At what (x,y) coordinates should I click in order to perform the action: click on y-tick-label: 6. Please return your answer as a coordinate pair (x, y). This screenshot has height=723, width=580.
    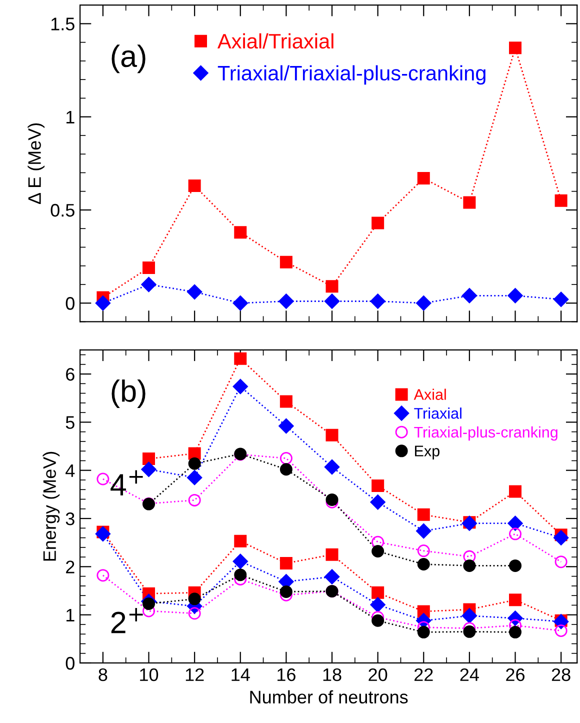
    Looking at the image, I should click on (70, 374).